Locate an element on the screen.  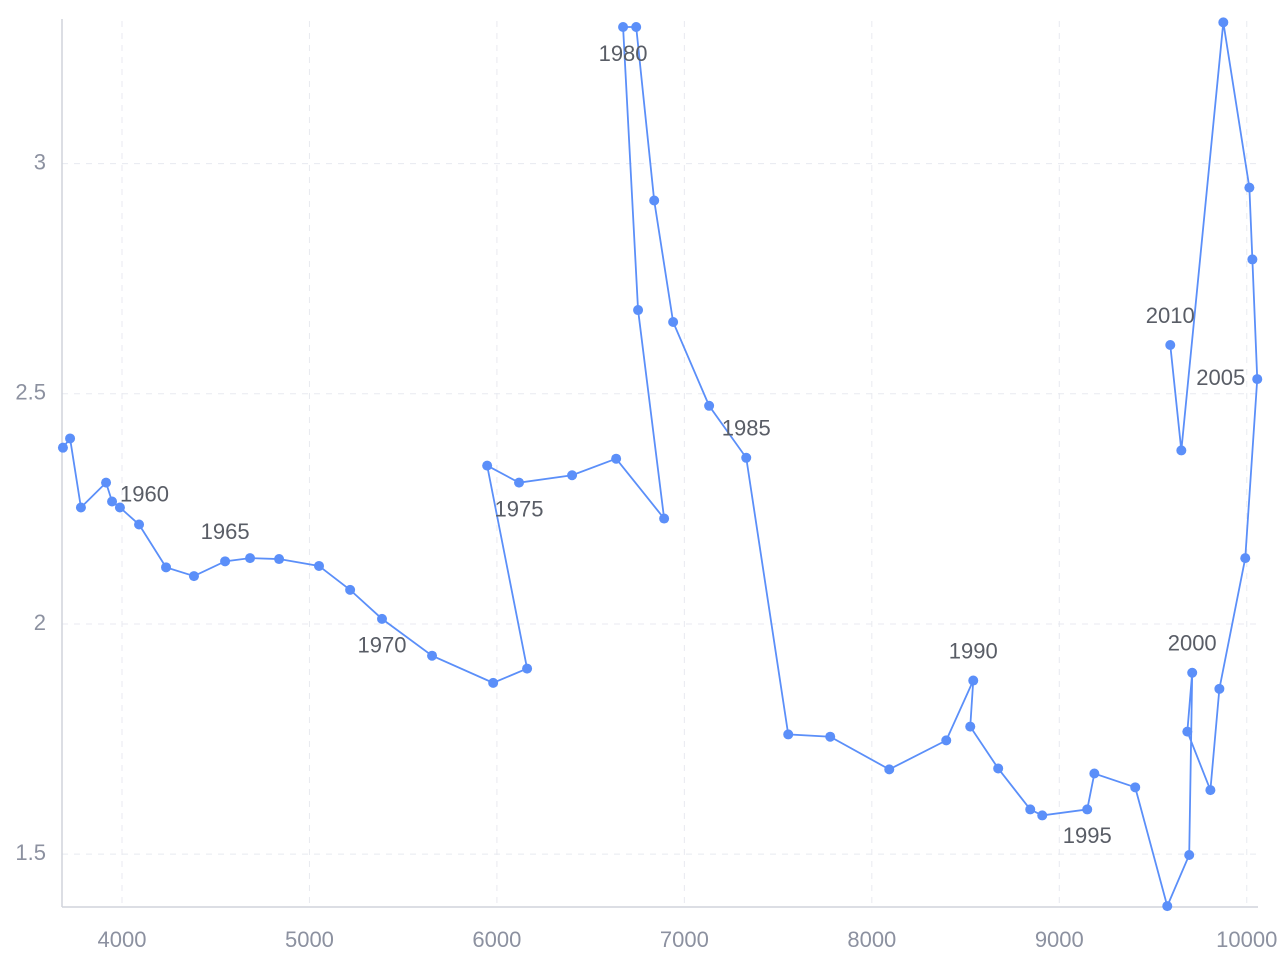
point-label: 1970 is located at coordinates (382, 645).